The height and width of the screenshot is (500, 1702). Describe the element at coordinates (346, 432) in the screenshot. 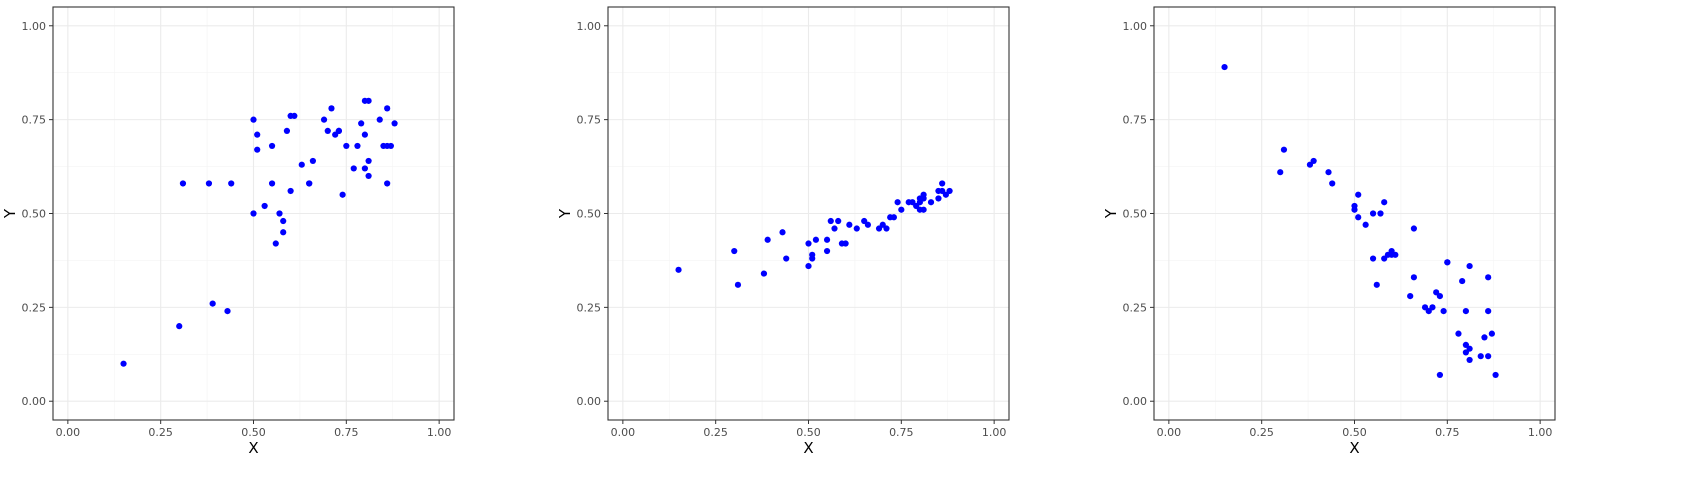

I see `x-tick-label: 0.75` at that location.